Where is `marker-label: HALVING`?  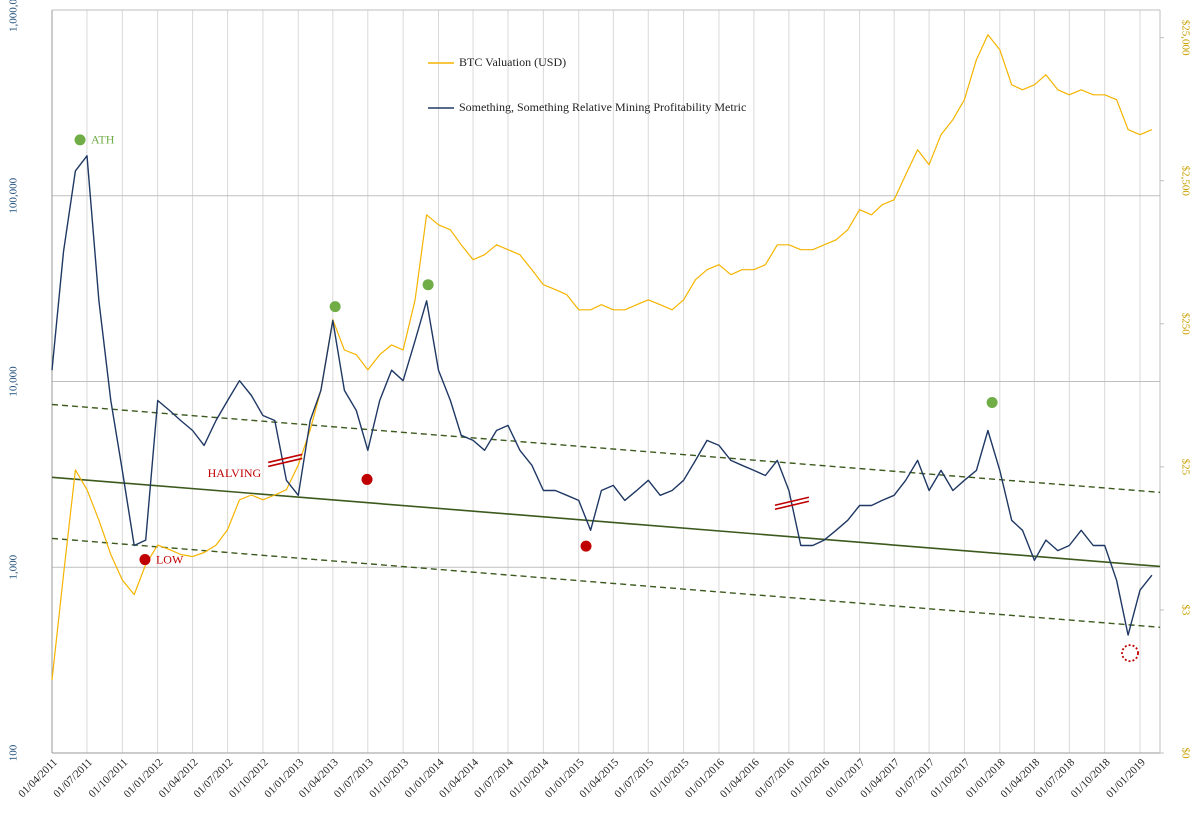
marker-label: HALVING is located at coordinates (235, 473).